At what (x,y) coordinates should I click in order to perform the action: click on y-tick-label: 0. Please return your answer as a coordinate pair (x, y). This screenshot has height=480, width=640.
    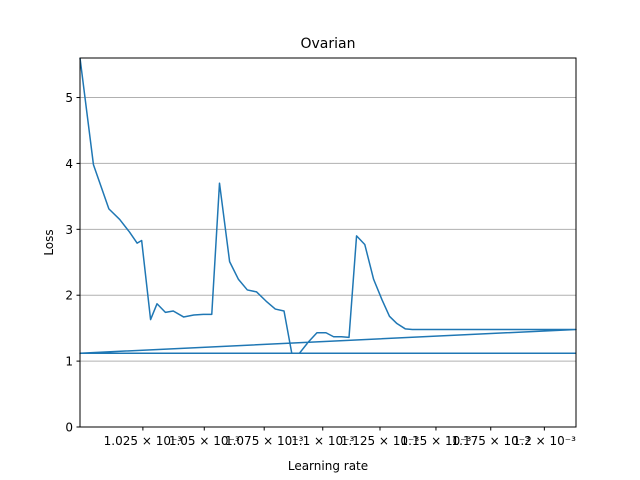
    Looking at the image, I should click on (69, 428).